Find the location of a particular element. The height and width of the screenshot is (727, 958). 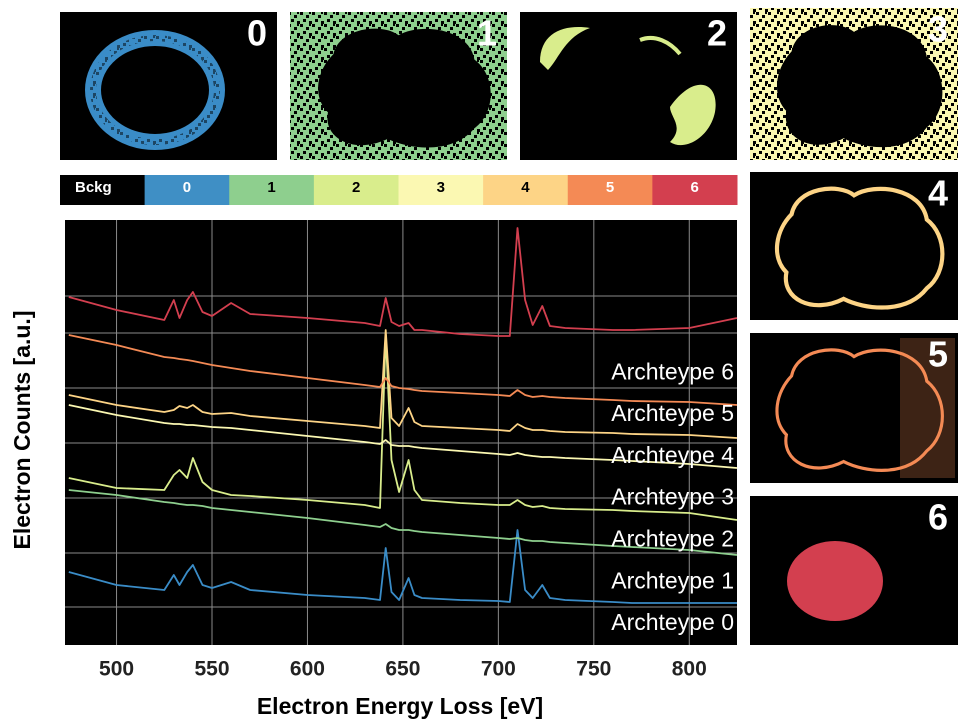

map-panel: 2 is located at coordinates (628, 86).